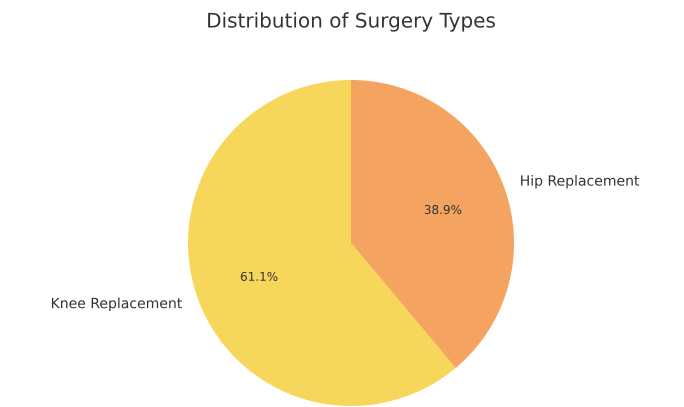  Describe the element at coordinates (259, 276) in the screenshot. I see `data-label: 61.1%` at that location.